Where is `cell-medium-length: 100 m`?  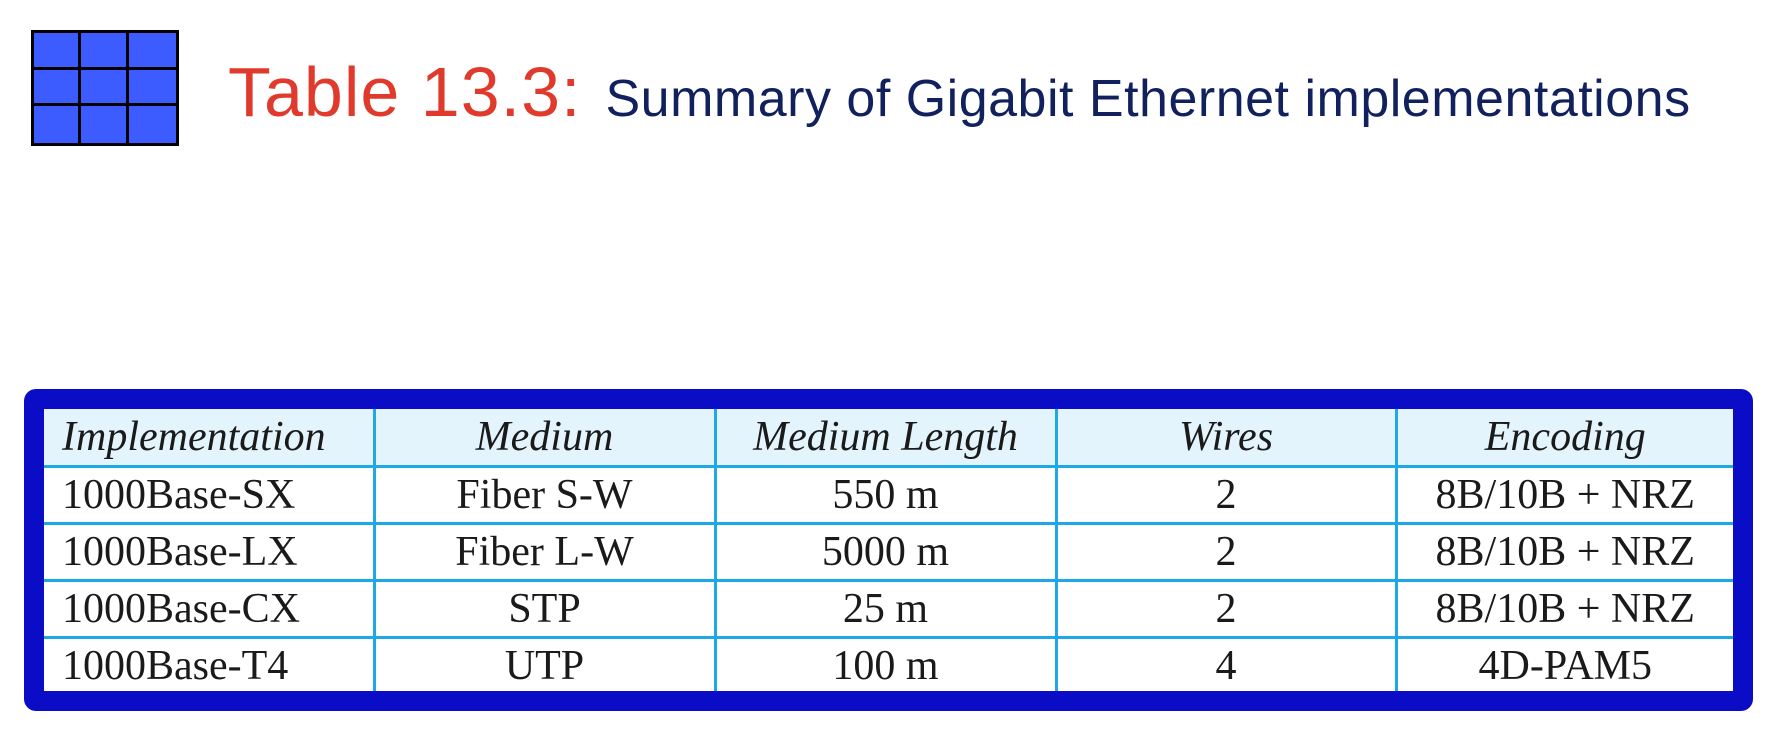 cell-medium-length: 100 m is located at coordinates (885, 663).